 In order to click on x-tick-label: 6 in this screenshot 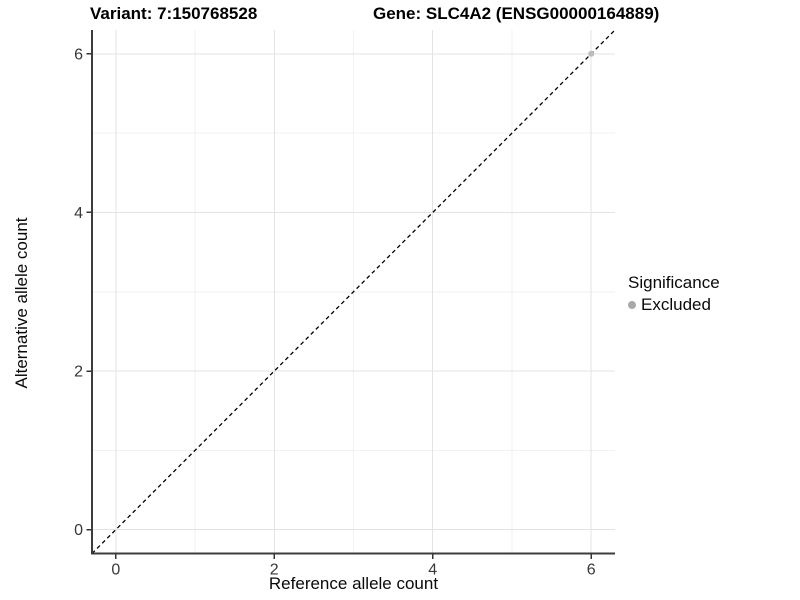, I will do `click(591, 570)`.